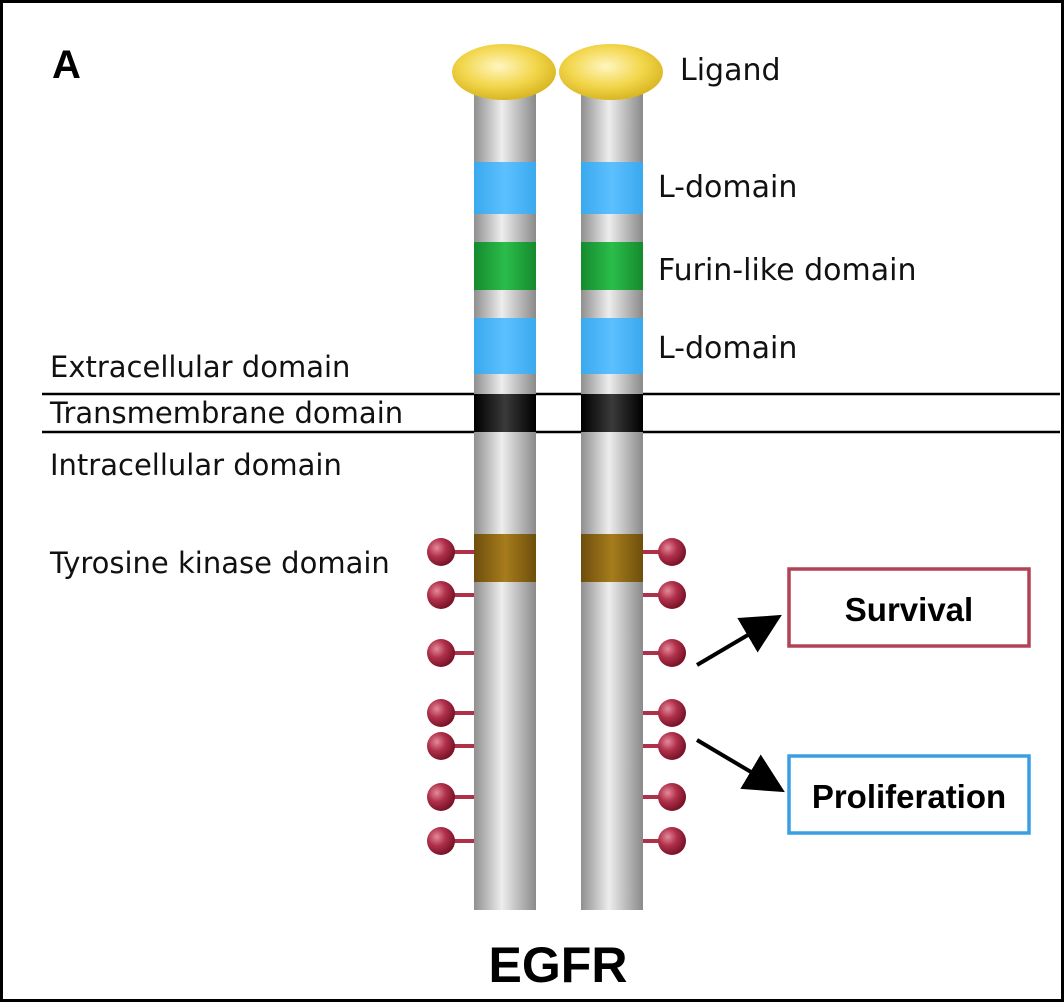 The image size is (1064, 1002). Describe the element at coordinates (611, 72) in the screenshot. I see `ligand-right` at that location.